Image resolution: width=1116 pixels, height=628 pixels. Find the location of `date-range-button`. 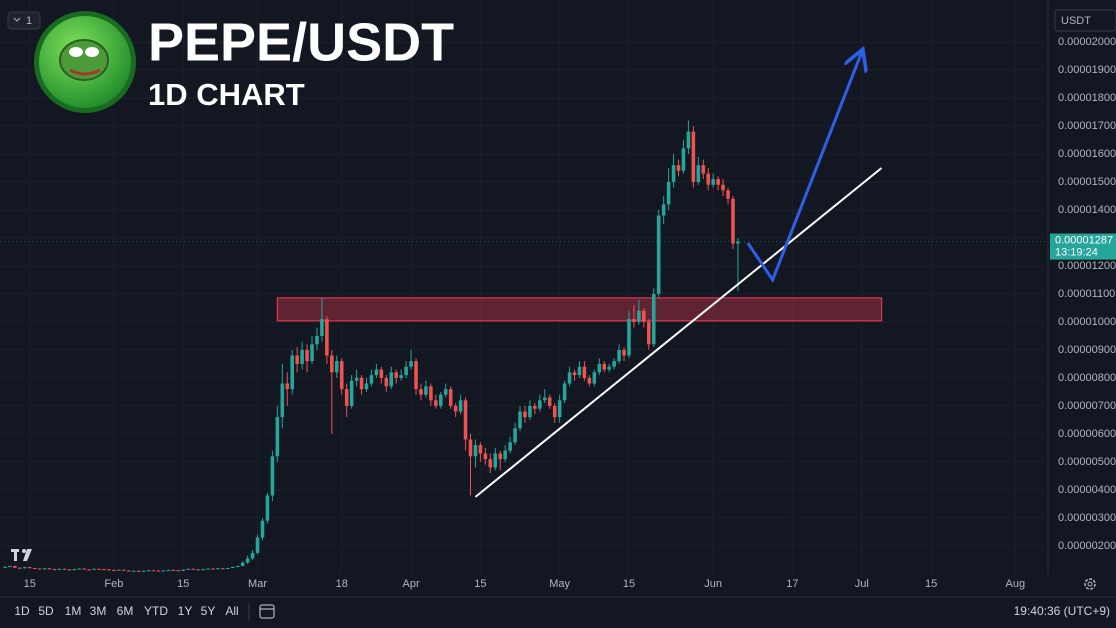

date-range-button is located at coordinates (267, 611).